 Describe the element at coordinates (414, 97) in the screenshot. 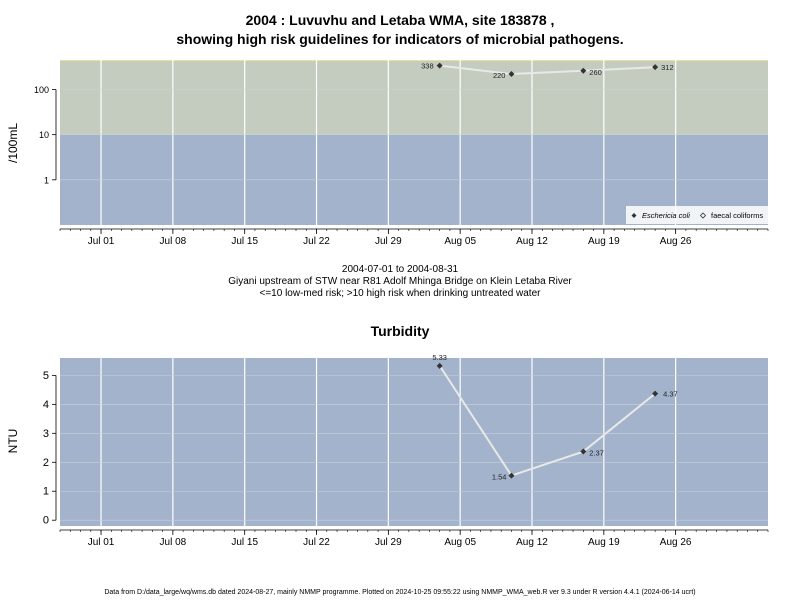

I see `risk-band-high` at that location.